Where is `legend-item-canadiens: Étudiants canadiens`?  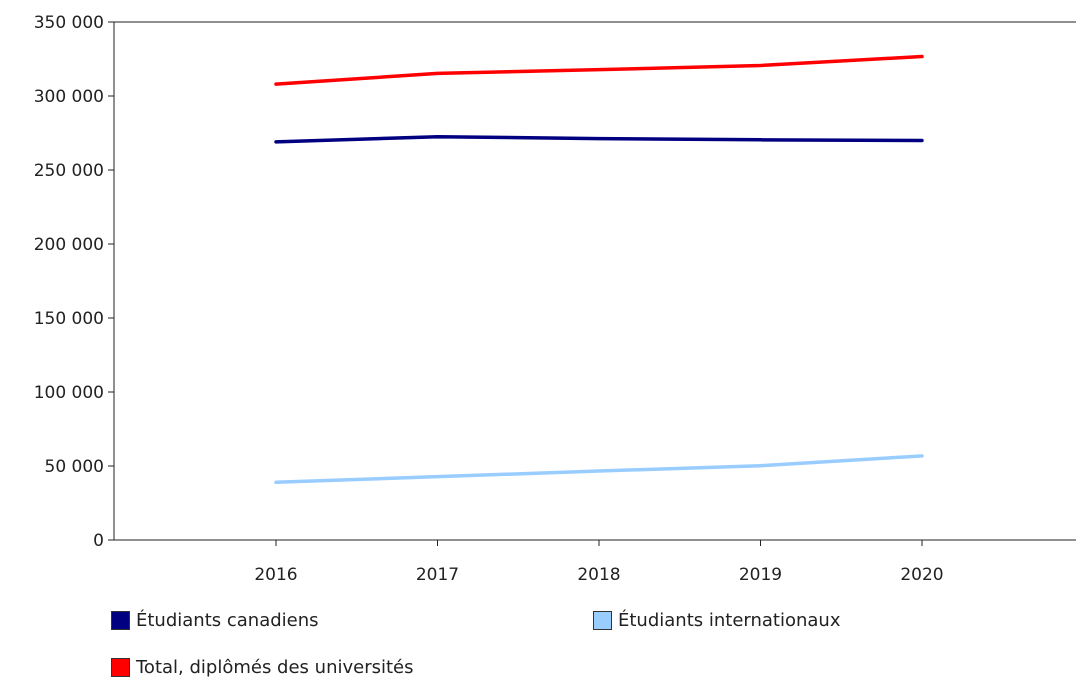
legend-item-canadiens: Étudiants canadiens is located at coordinates (215, 620).